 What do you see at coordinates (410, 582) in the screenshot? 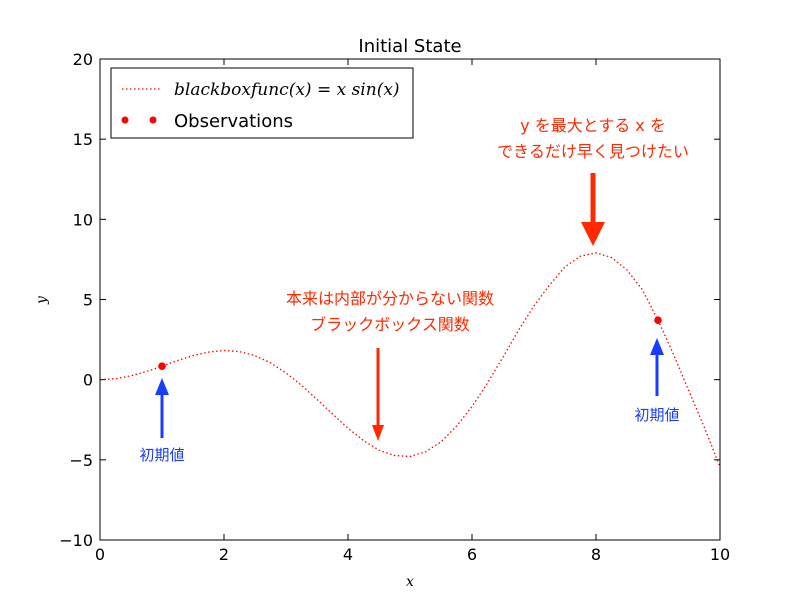
I see `x-axis-label: x` at bounding box center [410, 582].